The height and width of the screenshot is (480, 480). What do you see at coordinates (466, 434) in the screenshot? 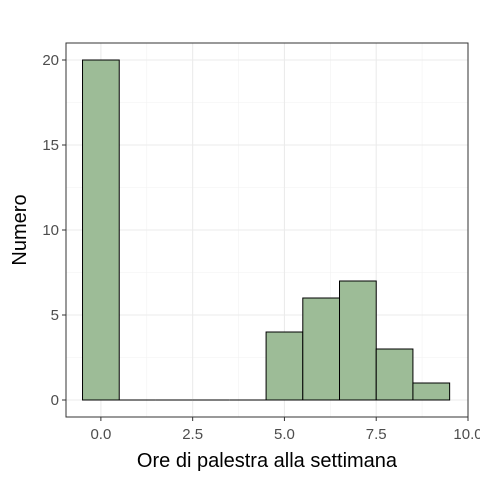
I see `x-tick-label: 10.0` at bounding box center [466, 434].